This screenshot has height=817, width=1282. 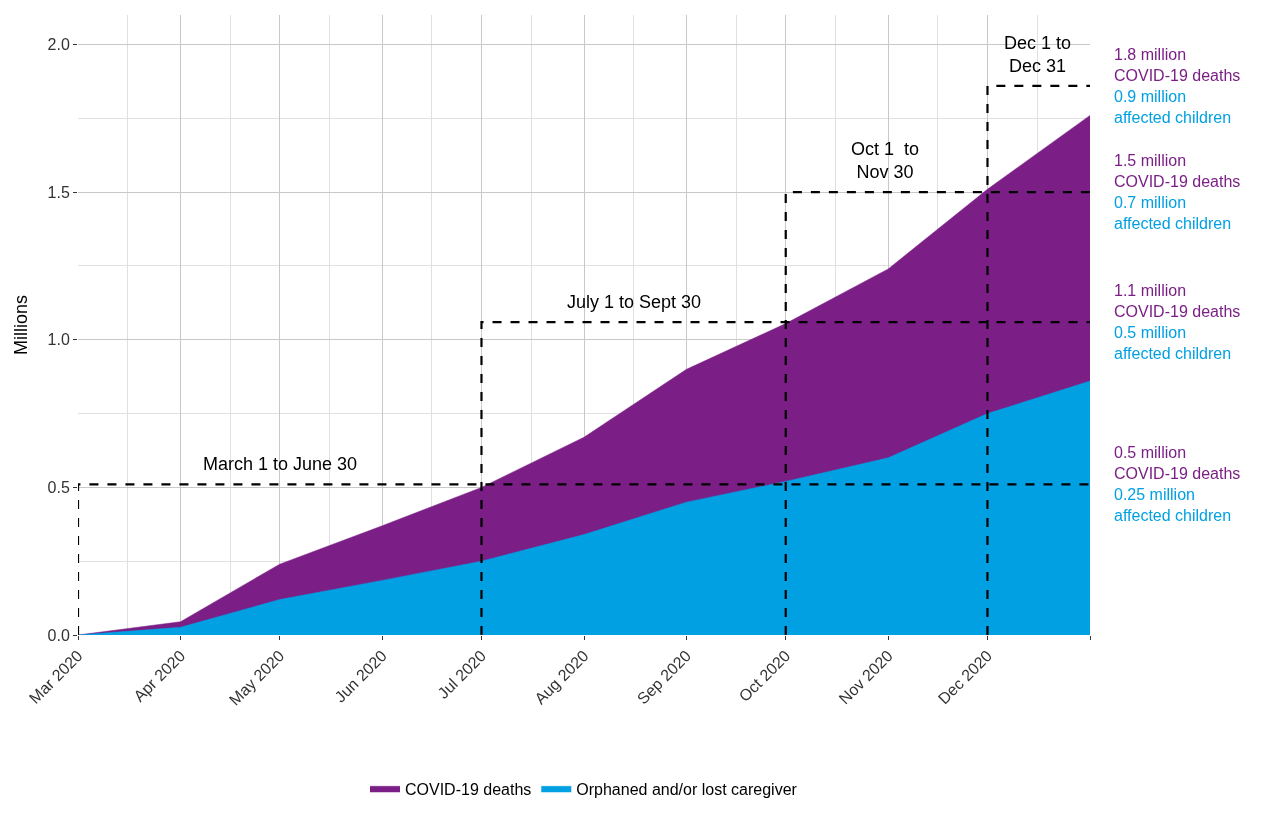 I want to click on annotation: 0.25 million affected children, so click(x=1173, y=505).